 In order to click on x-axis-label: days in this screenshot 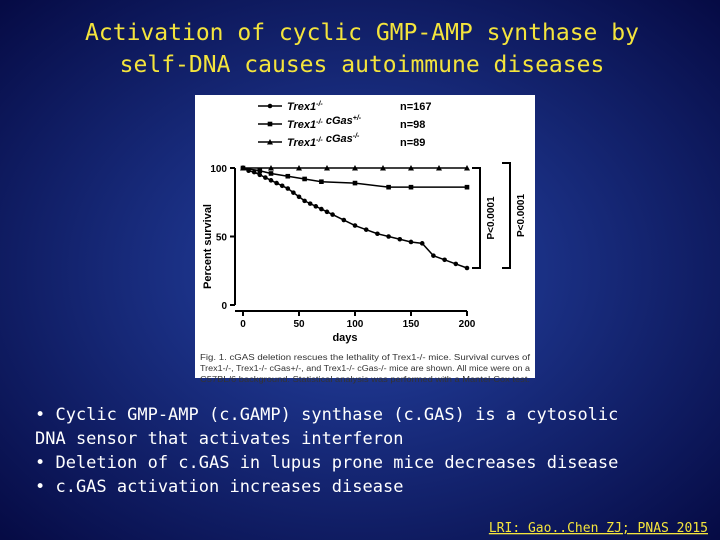, I will do `click(344, 338)`.